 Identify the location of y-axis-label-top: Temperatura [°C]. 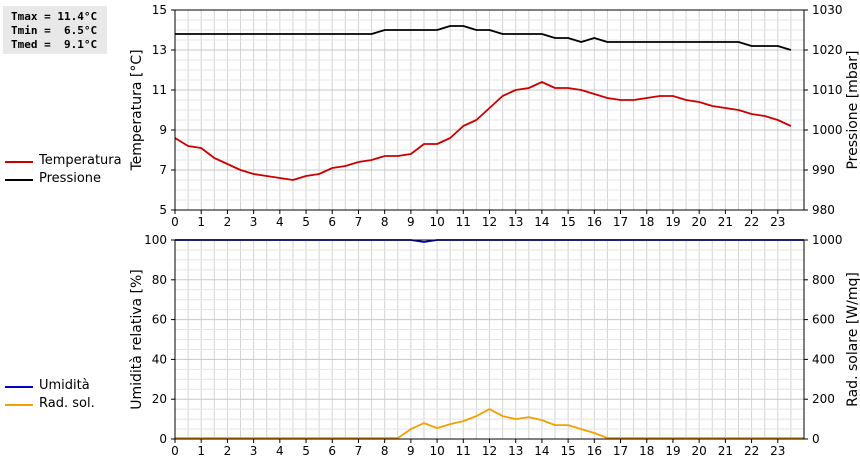
(137, 110).